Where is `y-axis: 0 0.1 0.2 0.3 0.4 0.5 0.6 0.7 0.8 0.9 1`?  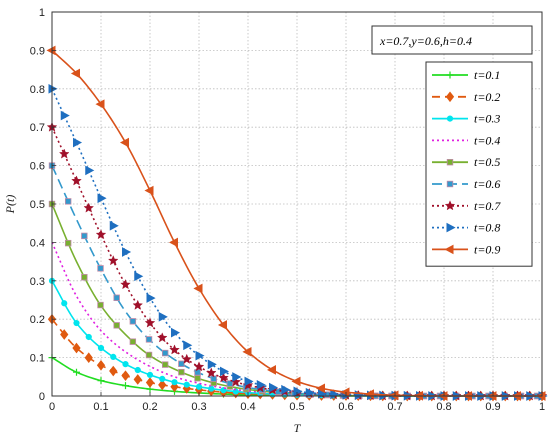
y-axis: 0 0.1 0.2 0.3 0.4 0.5 0.6 0.7 0.8 0.9 1 is located at coordinates (43, 205).